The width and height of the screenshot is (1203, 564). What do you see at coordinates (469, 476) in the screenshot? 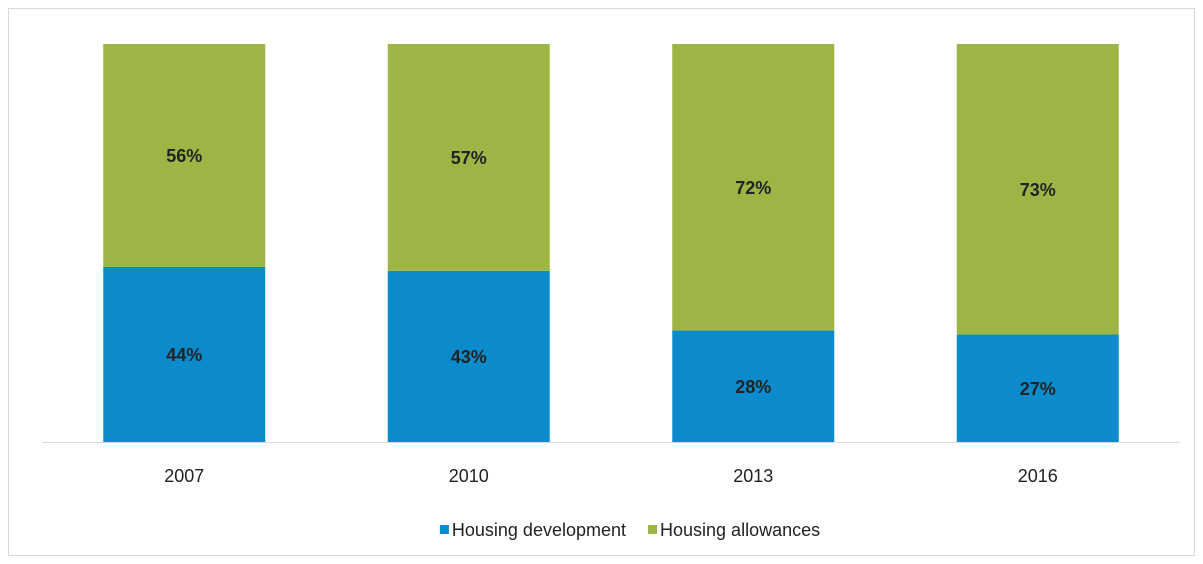
I see `x-tick-label: 2010` at bounding box center [469, 476].